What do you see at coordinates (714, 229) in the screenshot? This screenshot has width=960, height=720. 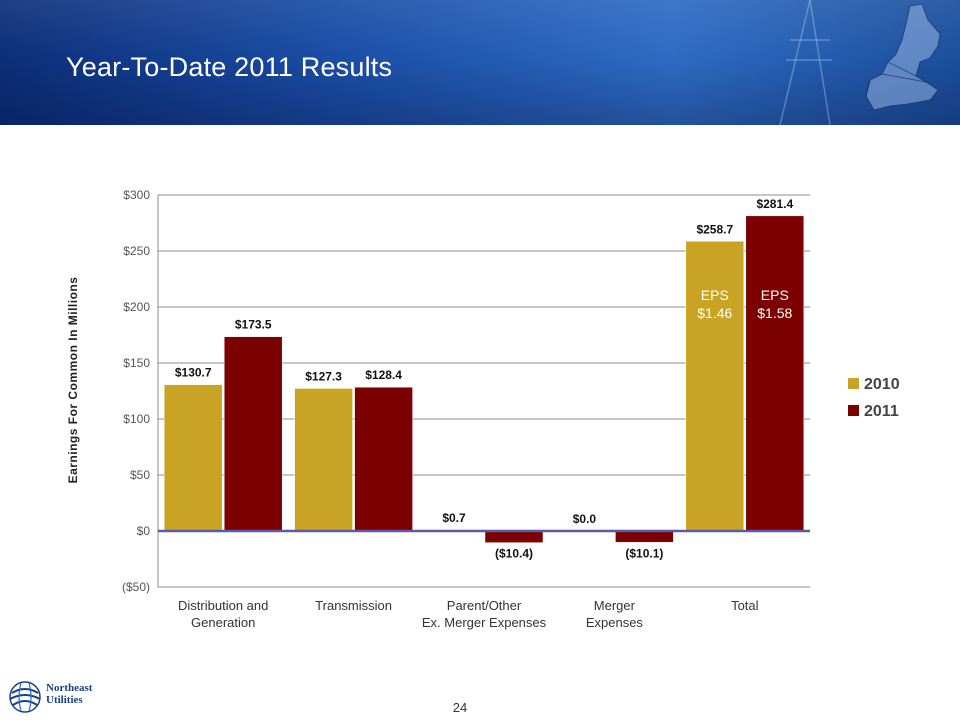 I see `data-label: $258.7` at bounding box center [714, 229].